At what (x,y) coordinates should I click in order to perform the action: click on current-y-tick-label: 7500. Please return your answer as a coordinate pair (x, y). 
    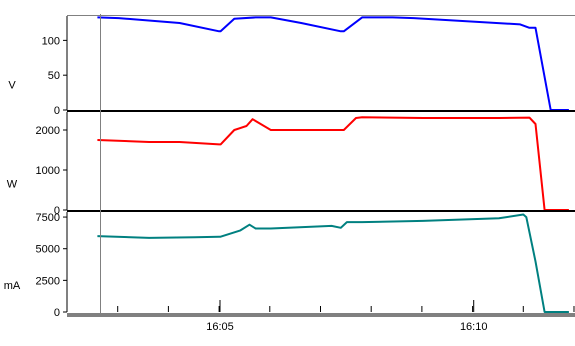
    Looking at the image, I should click on (48, 218).